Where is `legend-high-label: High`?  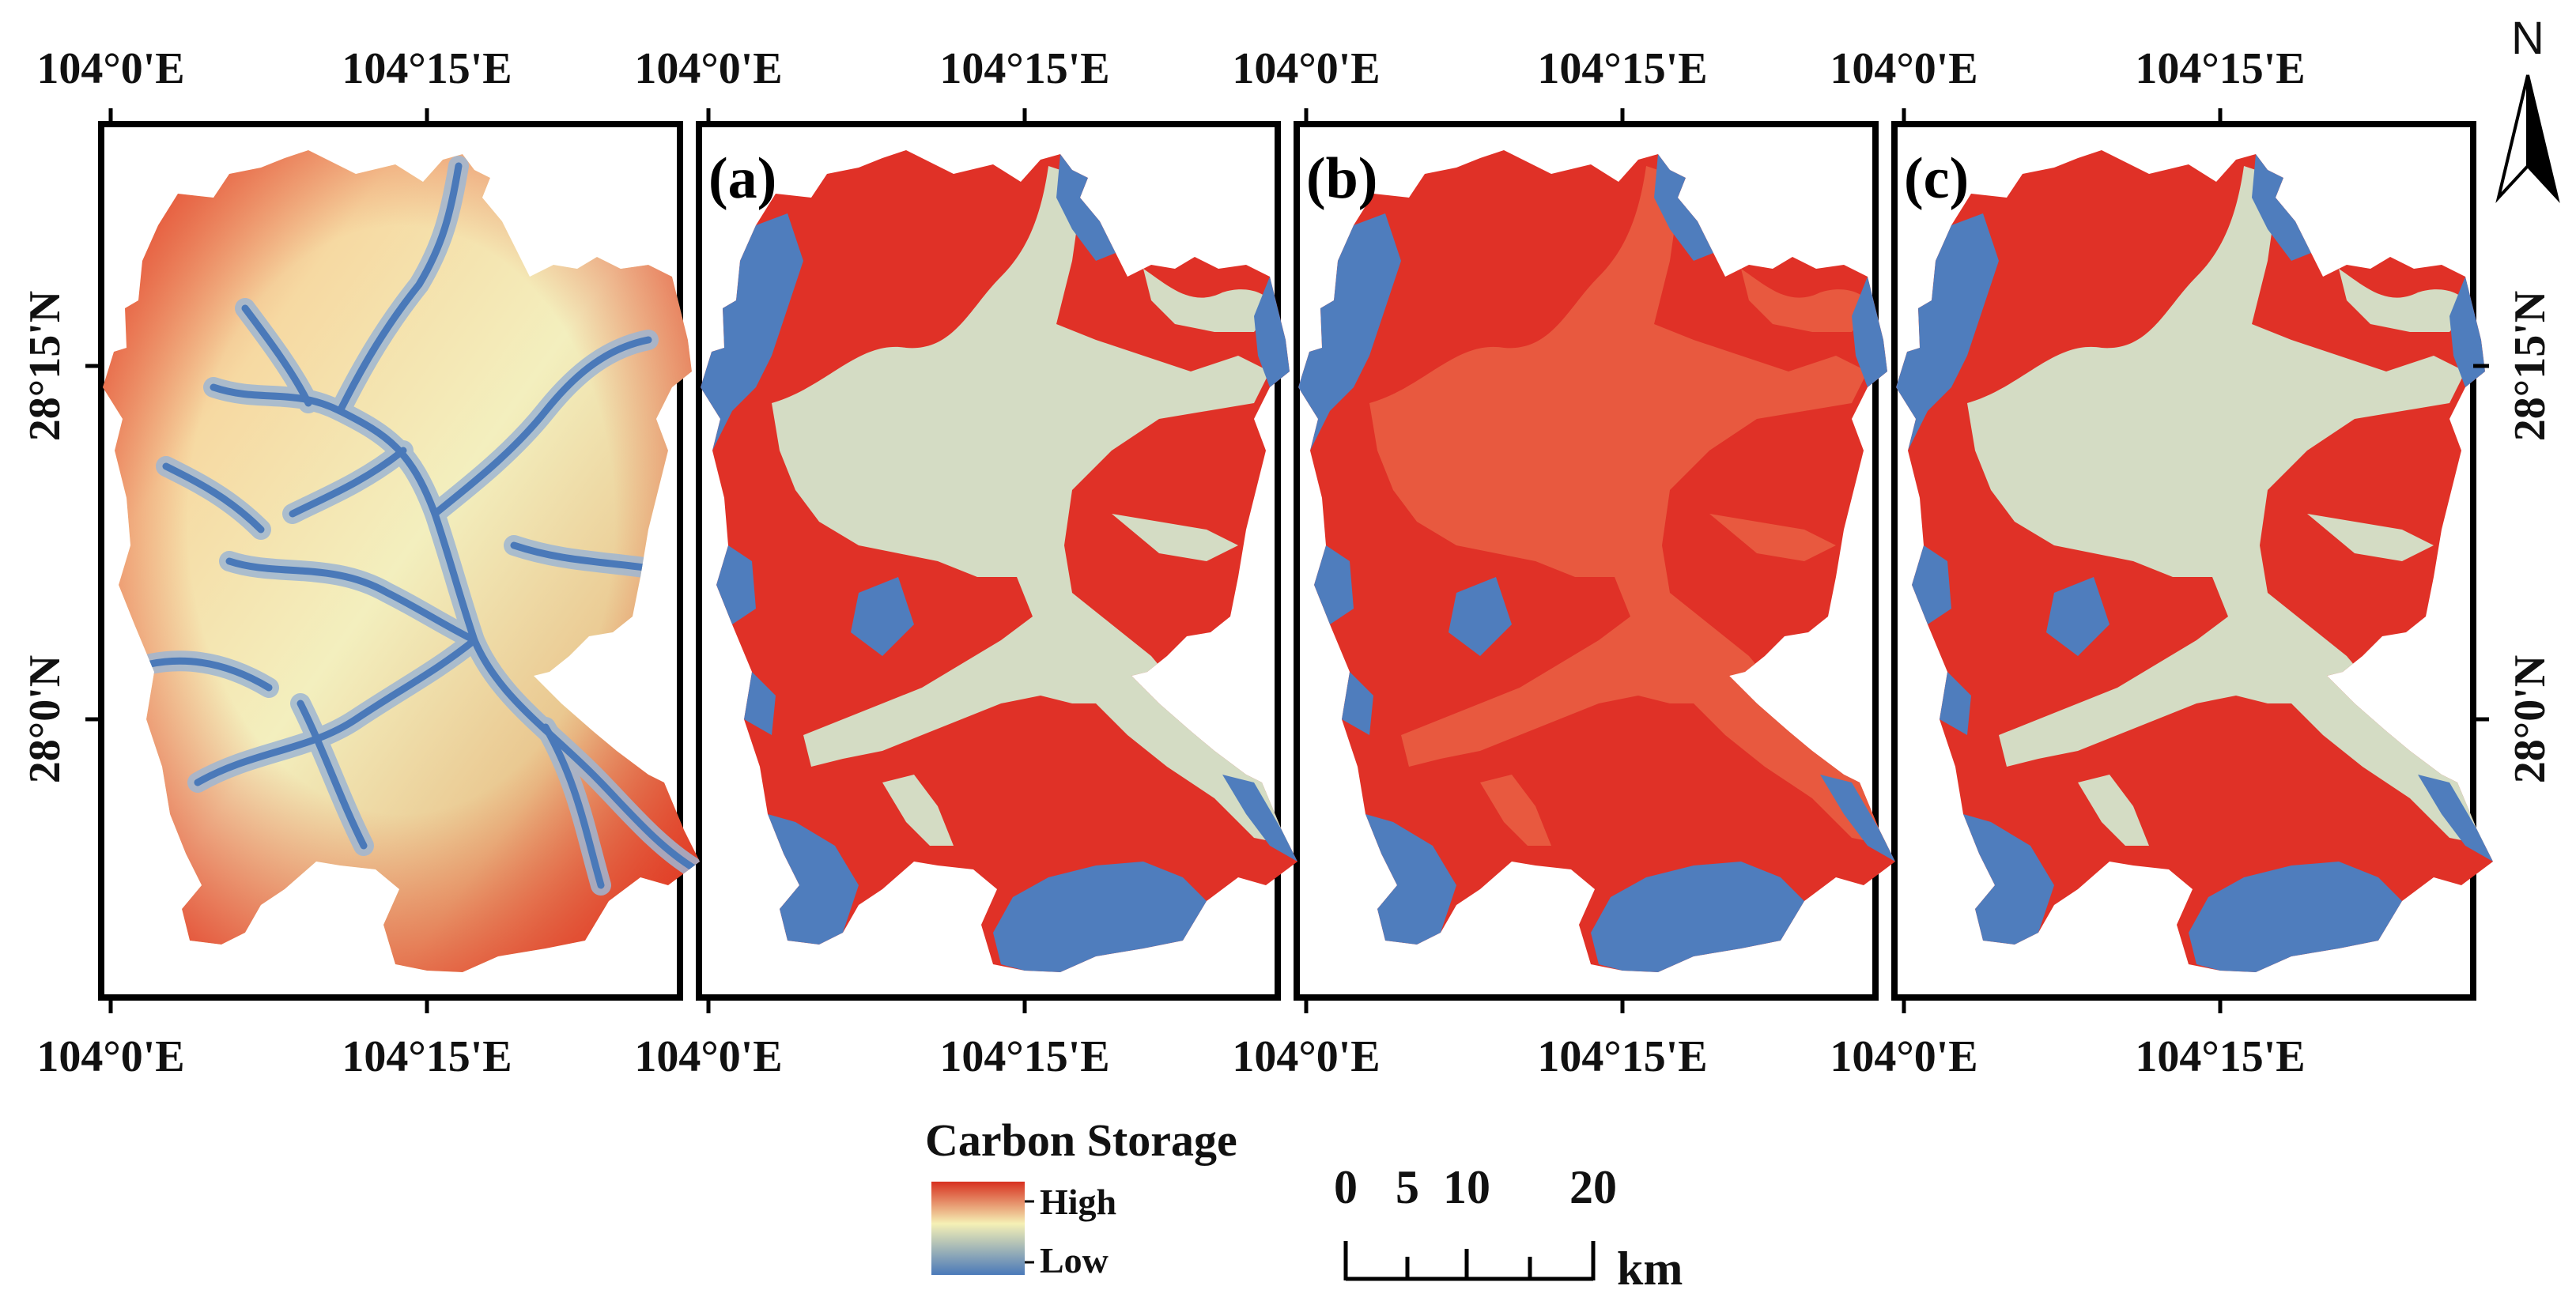 legend-high-label: High is located at coordinates (1078, 1202).